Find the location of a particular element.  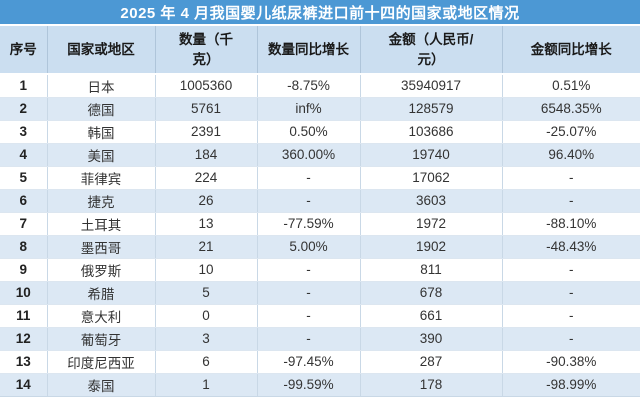

cell-country: 菲律宾 is located at coordinates (100, 178).